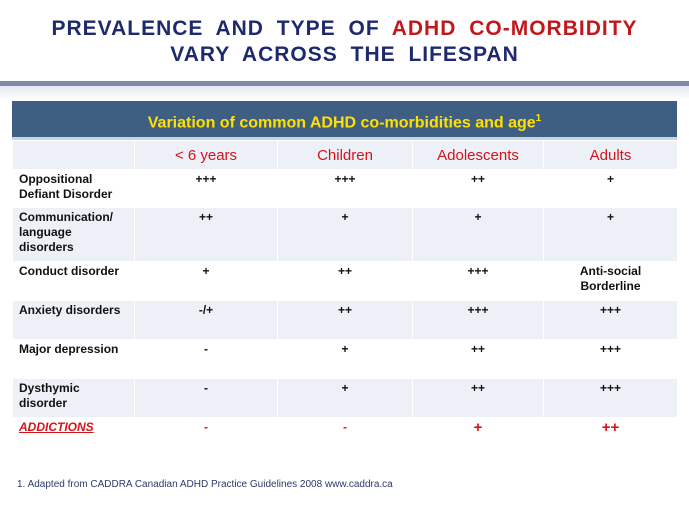 This screenshot has height=517, width=689. Describe the element at coordinates (514, 28) in the screenshot. I see `title-line-1-accent: ADHD CO-MORBIDITY` at that location.